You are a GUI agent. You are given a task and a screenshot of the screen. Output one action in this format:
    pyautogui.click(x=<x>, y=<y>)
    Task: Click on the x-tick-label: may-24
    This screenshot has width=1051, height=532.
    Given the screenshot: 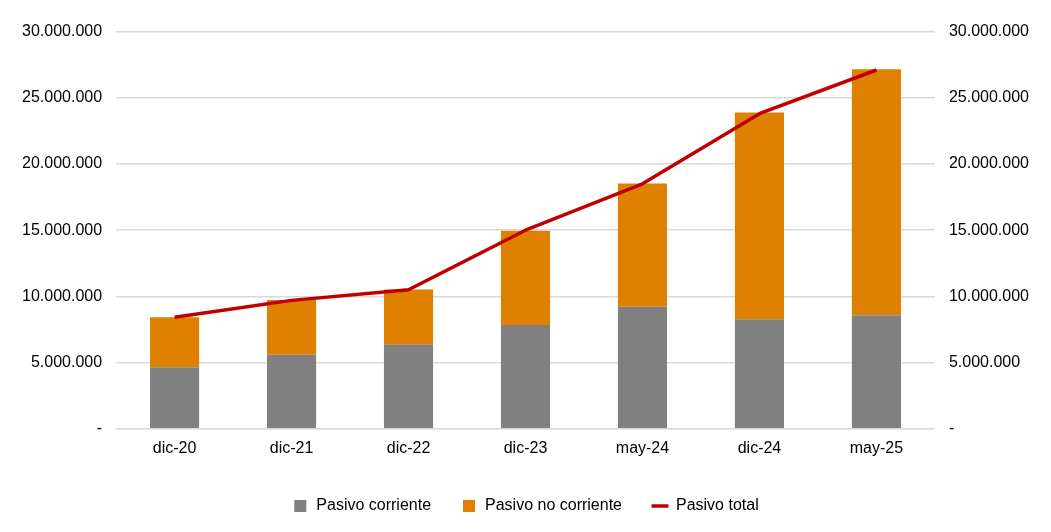 What is the action you would take?
    pyautogui.click(x=642, y=447)
    